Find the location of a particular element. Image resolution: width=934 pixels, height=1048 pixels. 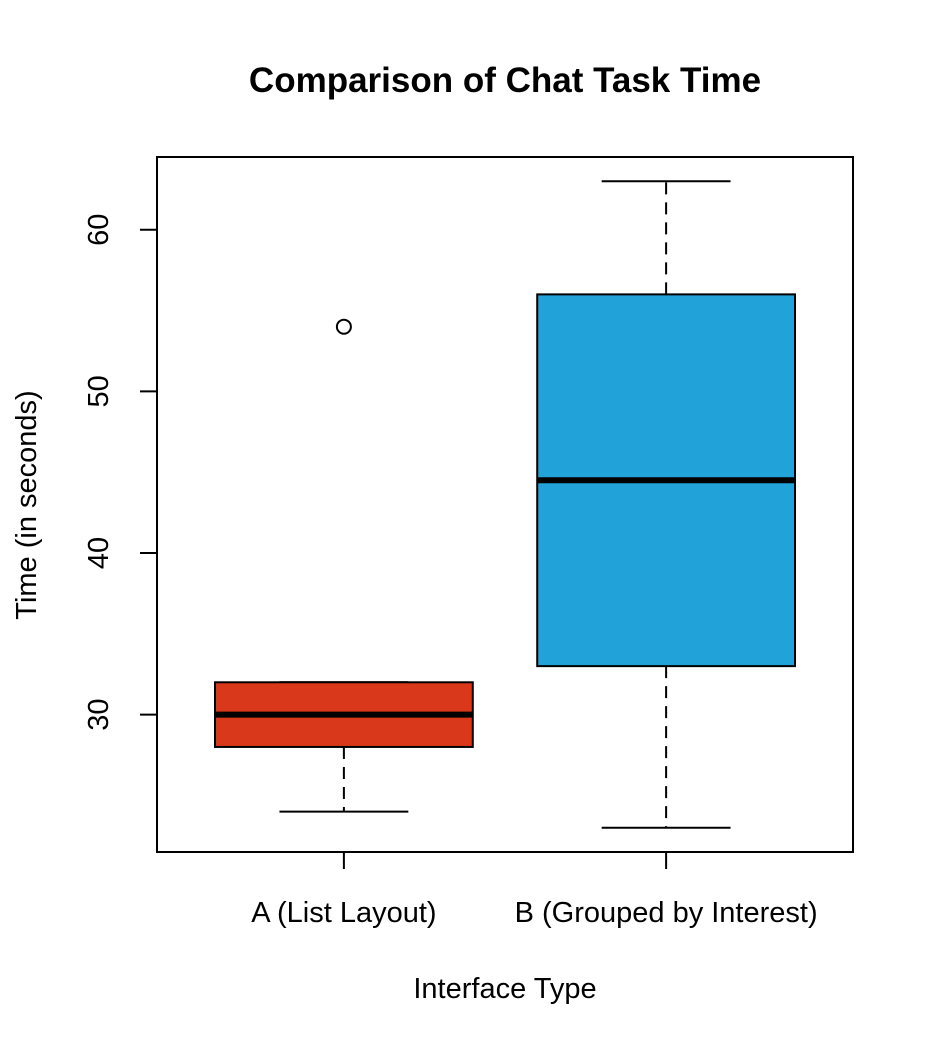

chart-title: Comparison of Chat Task Time is located at coordinates (505, 80).